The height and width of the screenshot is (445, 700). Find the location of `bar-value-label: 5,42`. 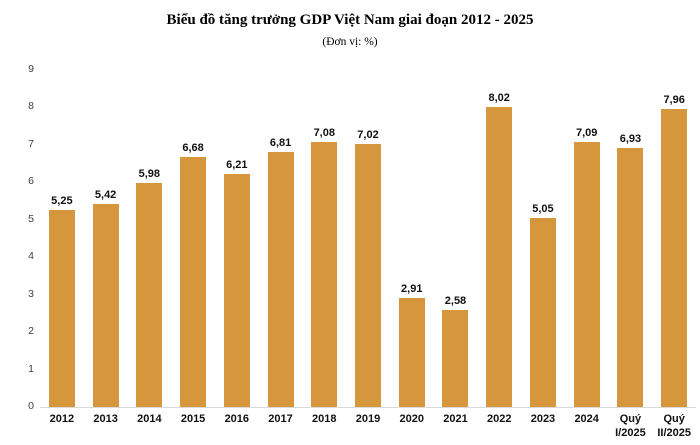

bar-value-label: 5,42 is located at coordinates (105, 195).